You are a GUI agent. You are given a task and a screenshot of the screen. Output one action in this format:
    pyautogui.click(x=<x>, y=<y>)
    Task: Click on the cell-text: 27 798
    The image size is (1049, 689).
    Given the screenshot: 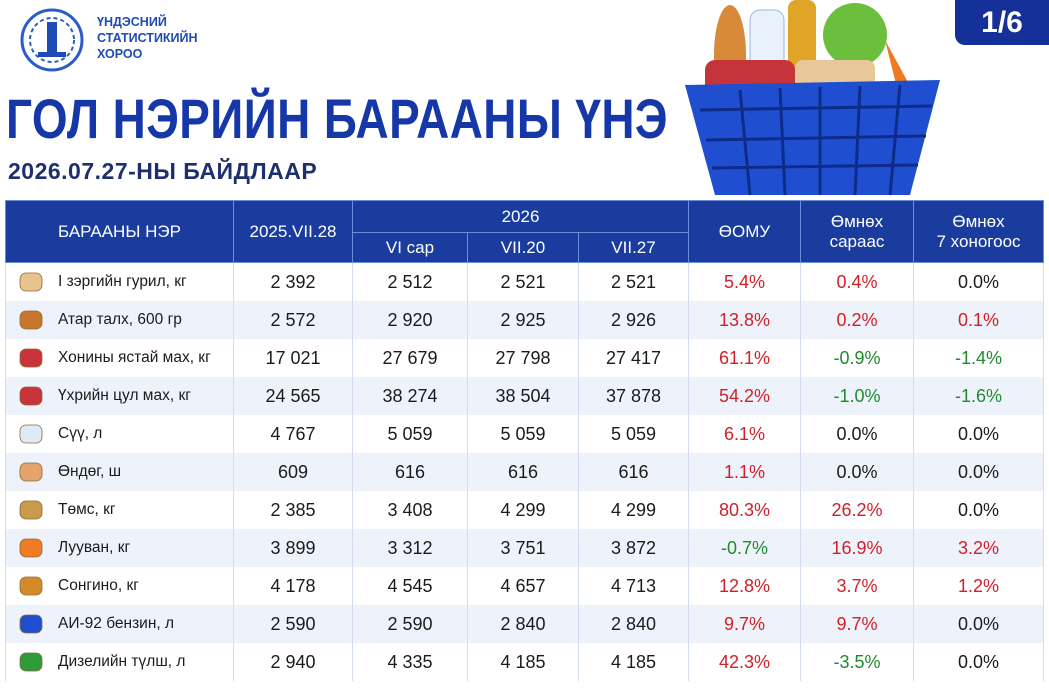 What is the action you would take?
    pyautogui.click(x=523, y=357)
    